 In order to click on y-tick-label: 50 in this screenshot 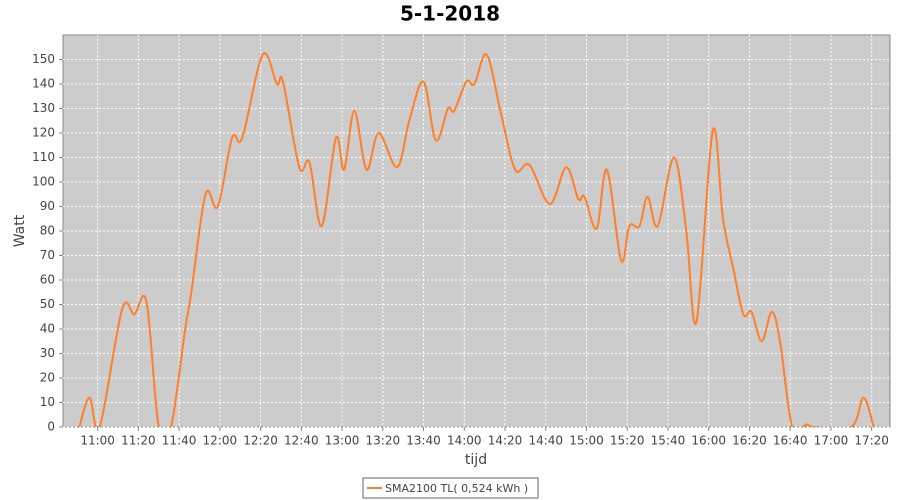, I will do `click(47, 304)`.